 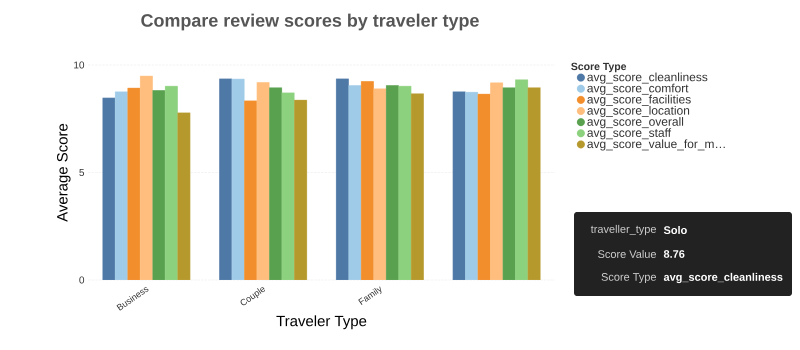 I want to click on chart-title: Compare review scores by traveler type, so click(x=310, y=22).